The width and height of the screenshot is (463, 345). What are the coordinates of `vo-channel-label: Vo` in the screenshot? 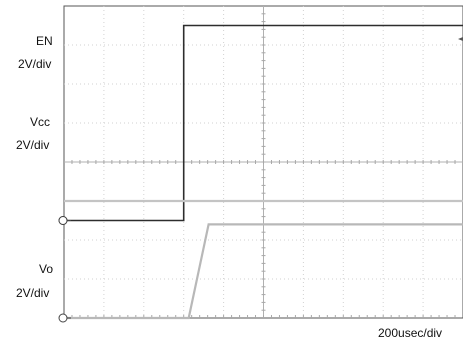 It's located at (46, 269).